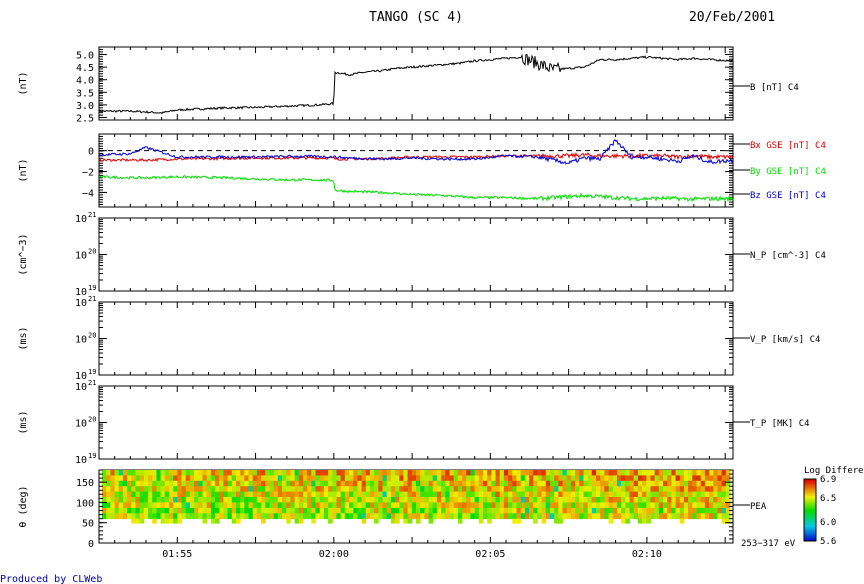  I want to click on legend-entry: N_P [cm^-3] C4, so click(788, 256).